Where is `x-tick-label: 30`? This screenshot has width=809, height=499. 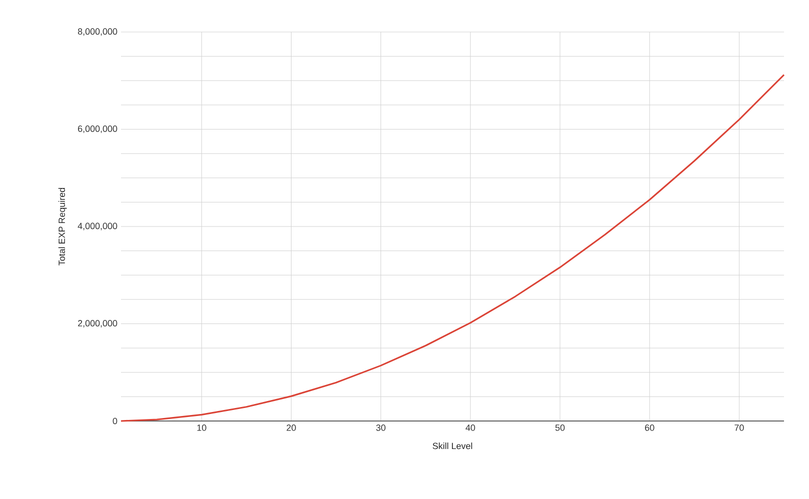
x-tick-label: 30 is located at coordinates (381, 427).